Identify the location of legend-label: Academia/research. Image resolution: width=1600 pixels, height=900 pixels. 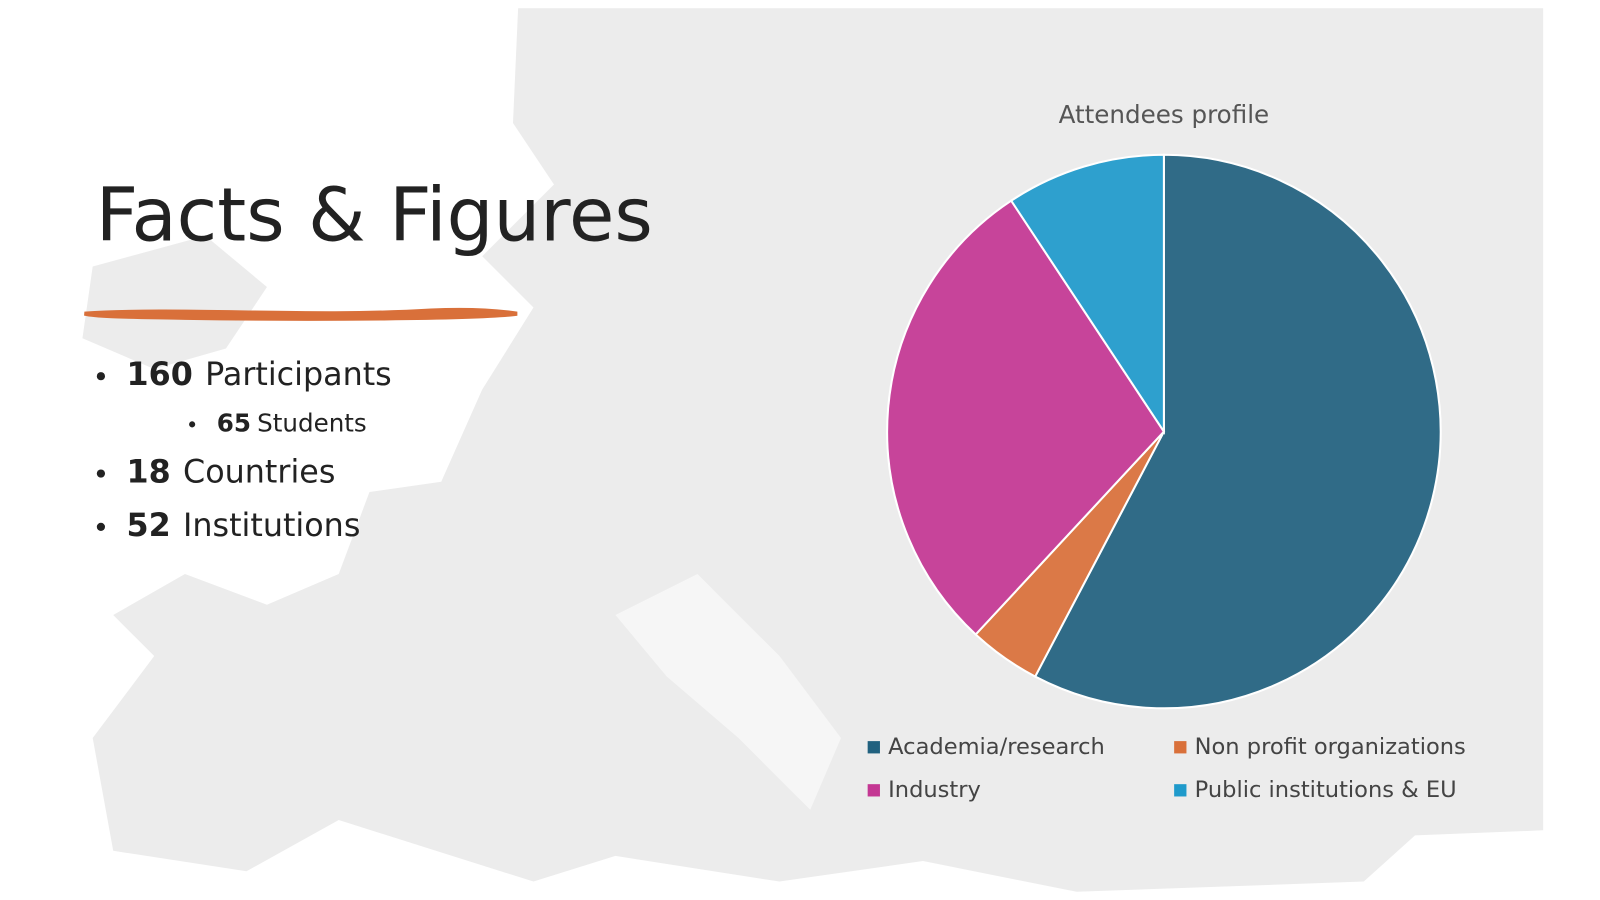
(996, 747).